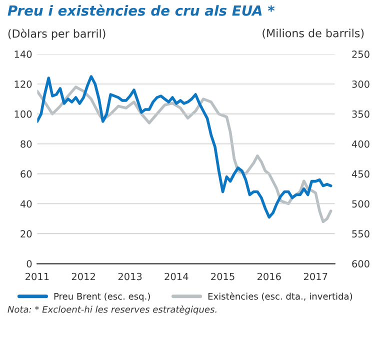 The width and height of the screenshot is (372, 338). Describe the element at coordinates (141, 10) in the screenshot. I see `chart-title: Preu i existències de cru als EUA *` at that location.